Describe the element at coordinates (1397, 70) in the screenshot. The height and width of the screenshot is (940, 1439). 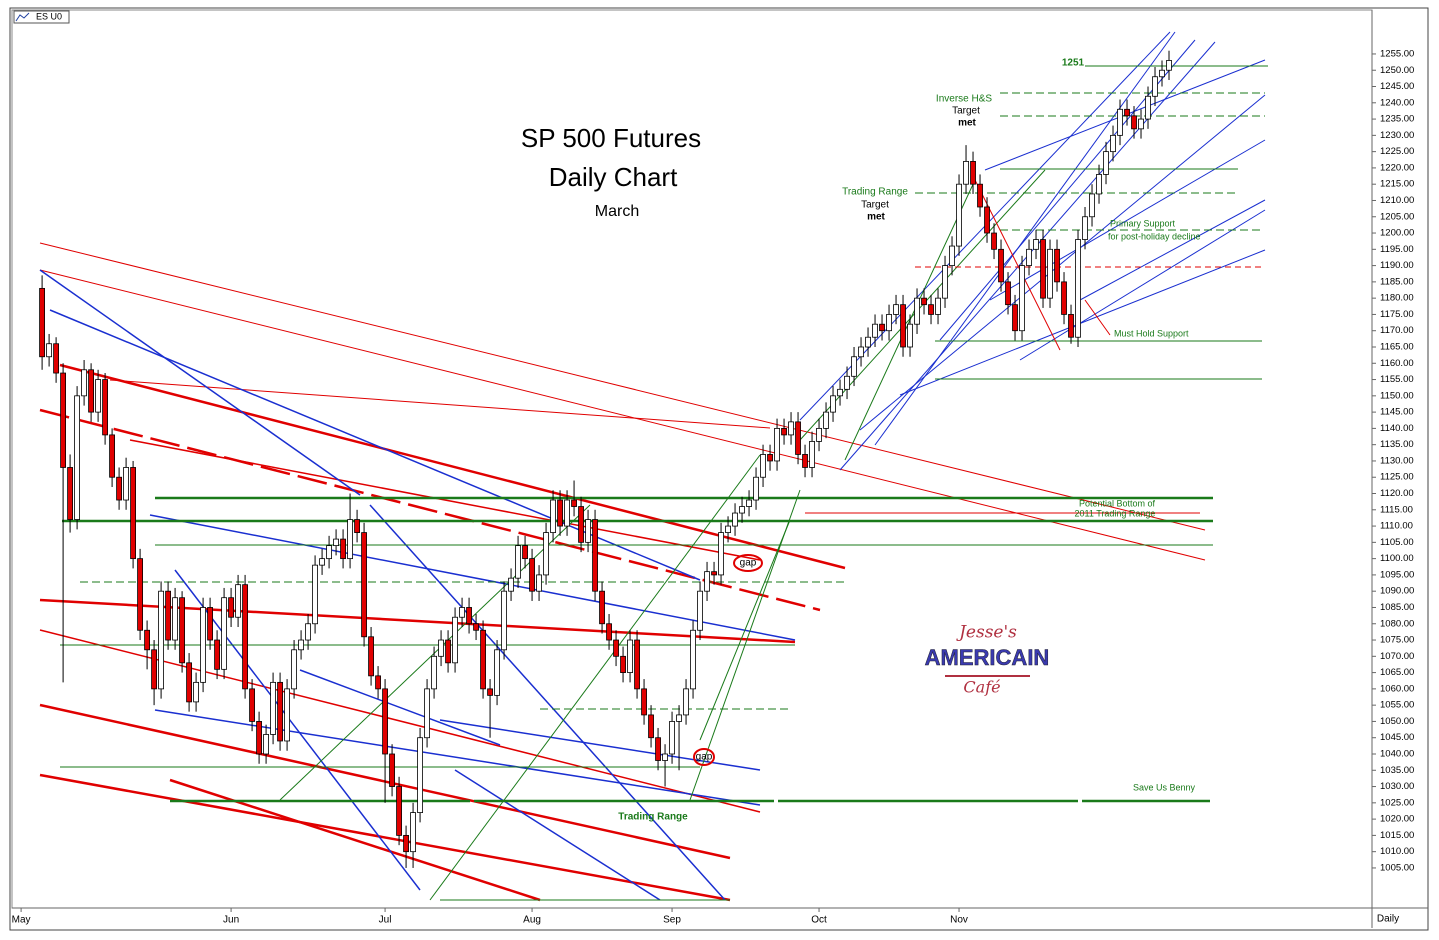
I see `y-tick-label: 1250.00` at that location.